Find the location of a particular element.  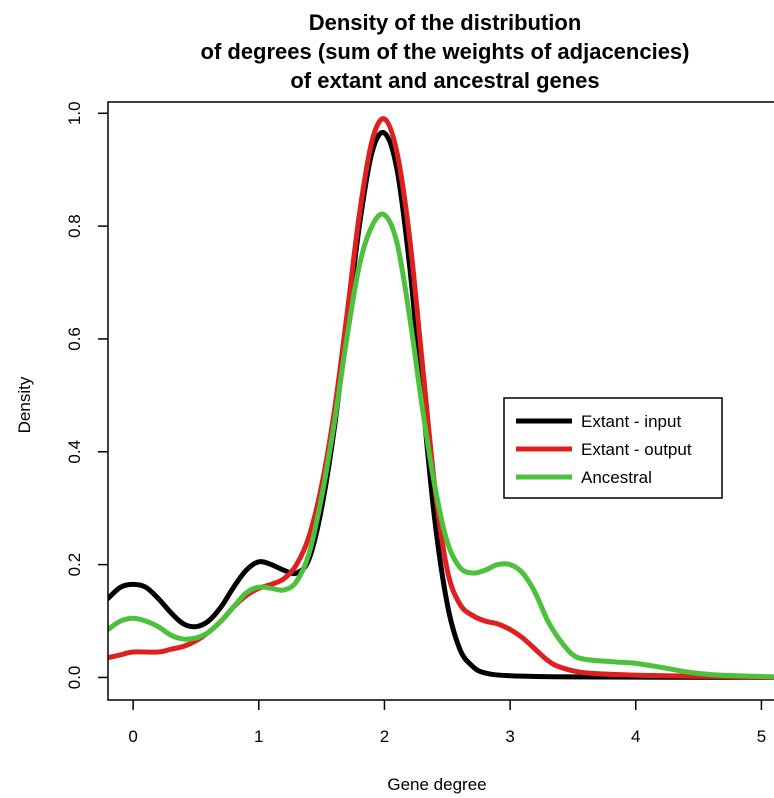

y-tick-label: 0.4 is located at coordinates (74, 452).